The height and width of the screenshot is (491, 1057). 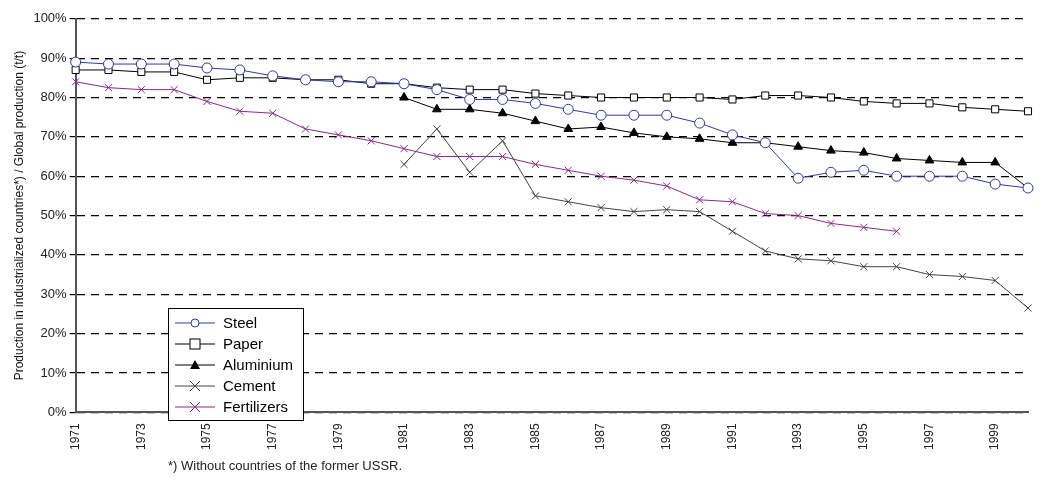 I want to click on x-tick-label: 1971, so click(x=74, y=436).